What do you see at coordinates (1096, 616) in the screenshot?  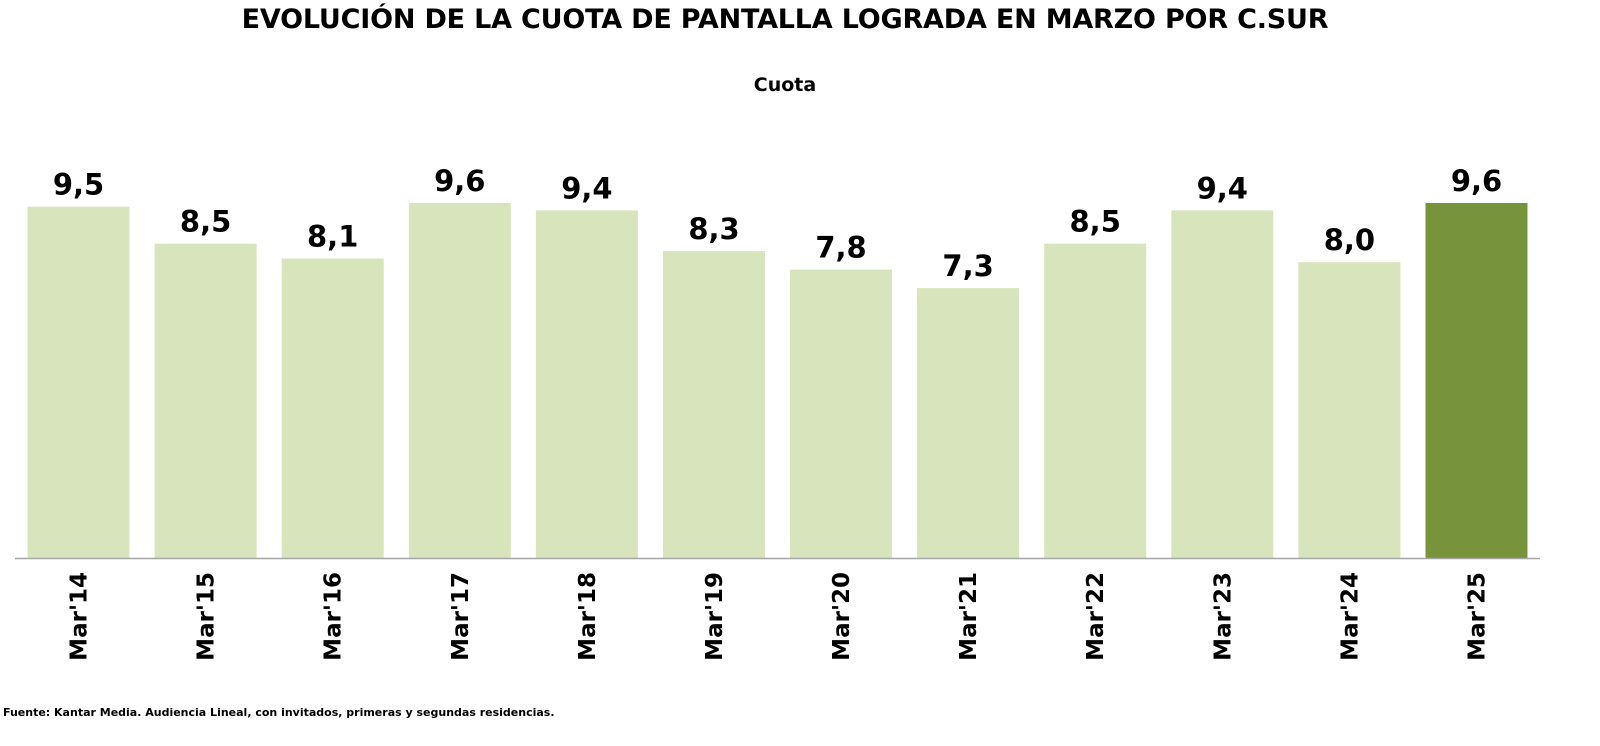 I see `x-tick-label: Mar'22` at bounding box center [1096, 616].